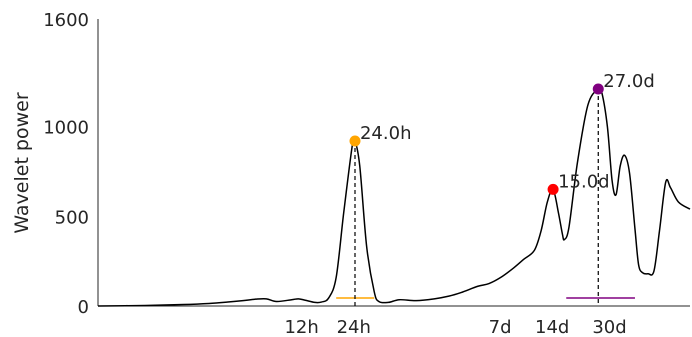 The height and width of the screenshot is (337, 692). Describe the element at coordinates (22, 163) in the screenshot. I see `y-axis-label: Wavelet power` at that location.